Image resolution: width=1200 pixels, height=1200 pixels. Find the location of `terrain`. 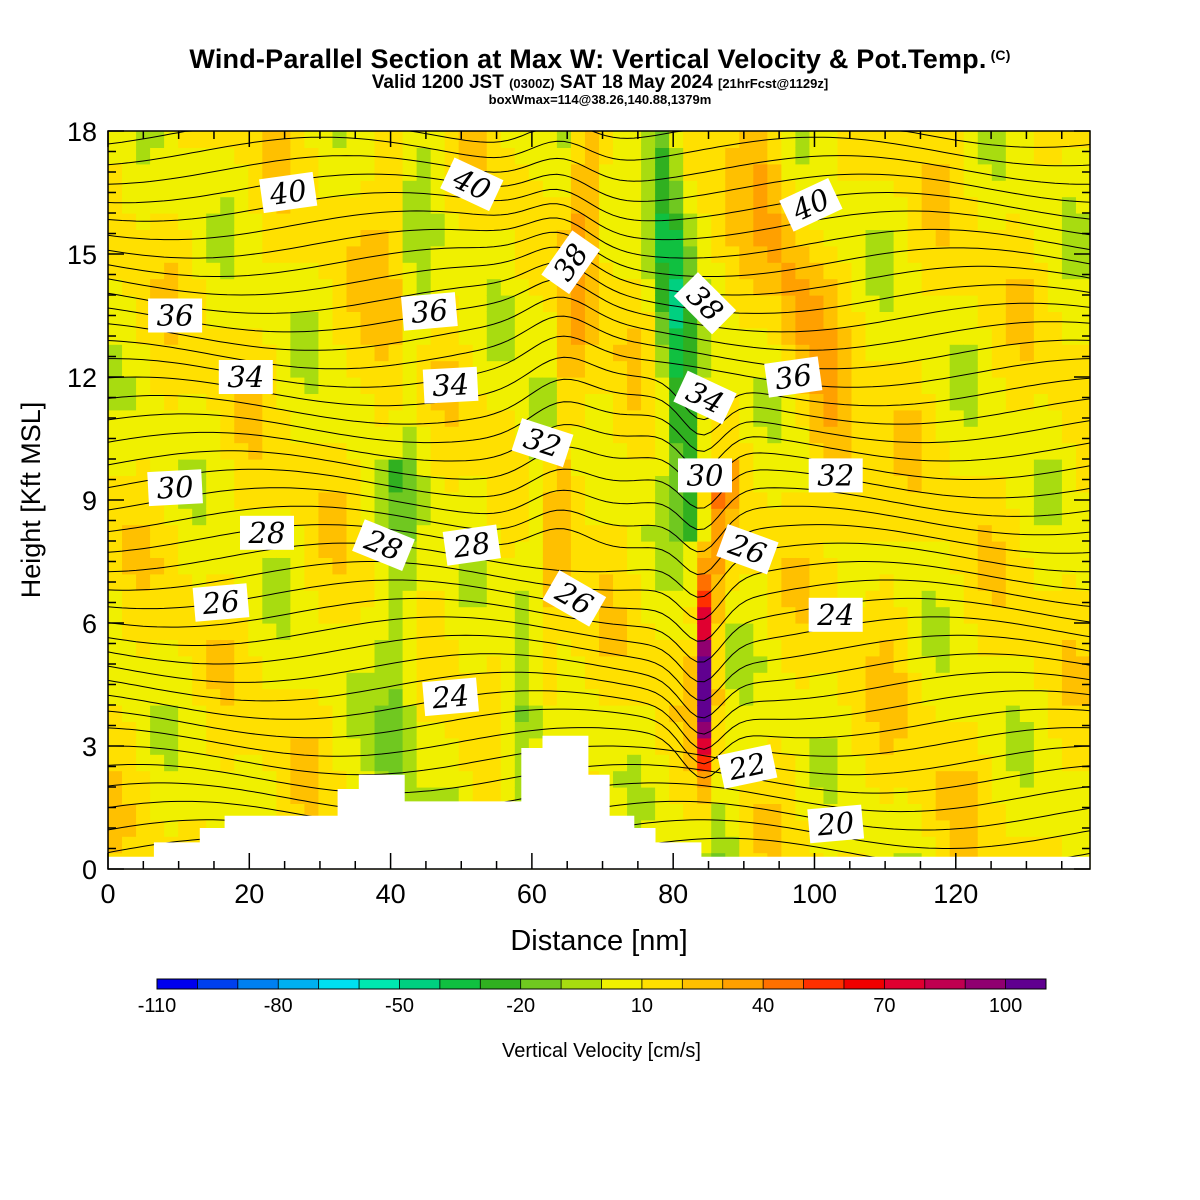

terrain is located at coordinates (599, 802).